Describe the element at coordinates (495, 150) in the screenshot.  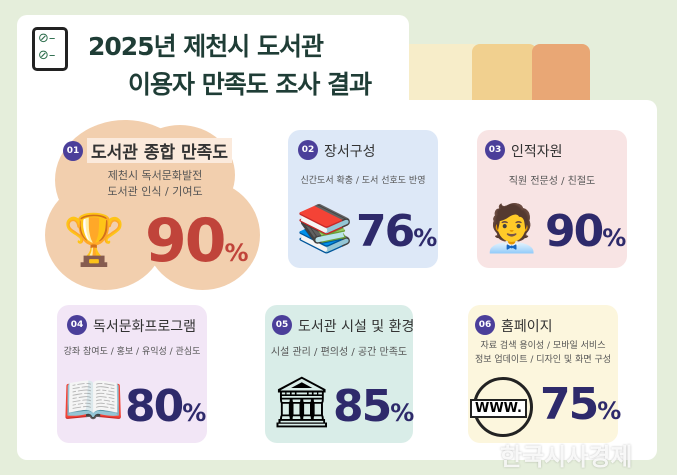
I see `badge-03: 03` at that location.